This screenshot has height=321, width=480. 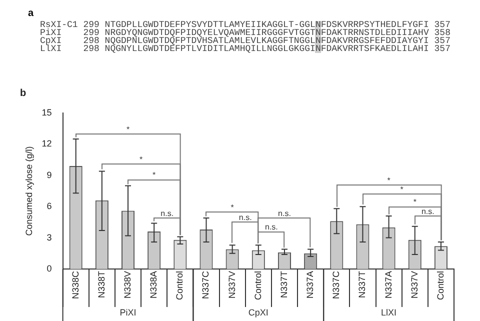 What do you see at coordinates (258, 312) in the screenshot?
I see `text: CpXI` at bounding box center [258, 312].